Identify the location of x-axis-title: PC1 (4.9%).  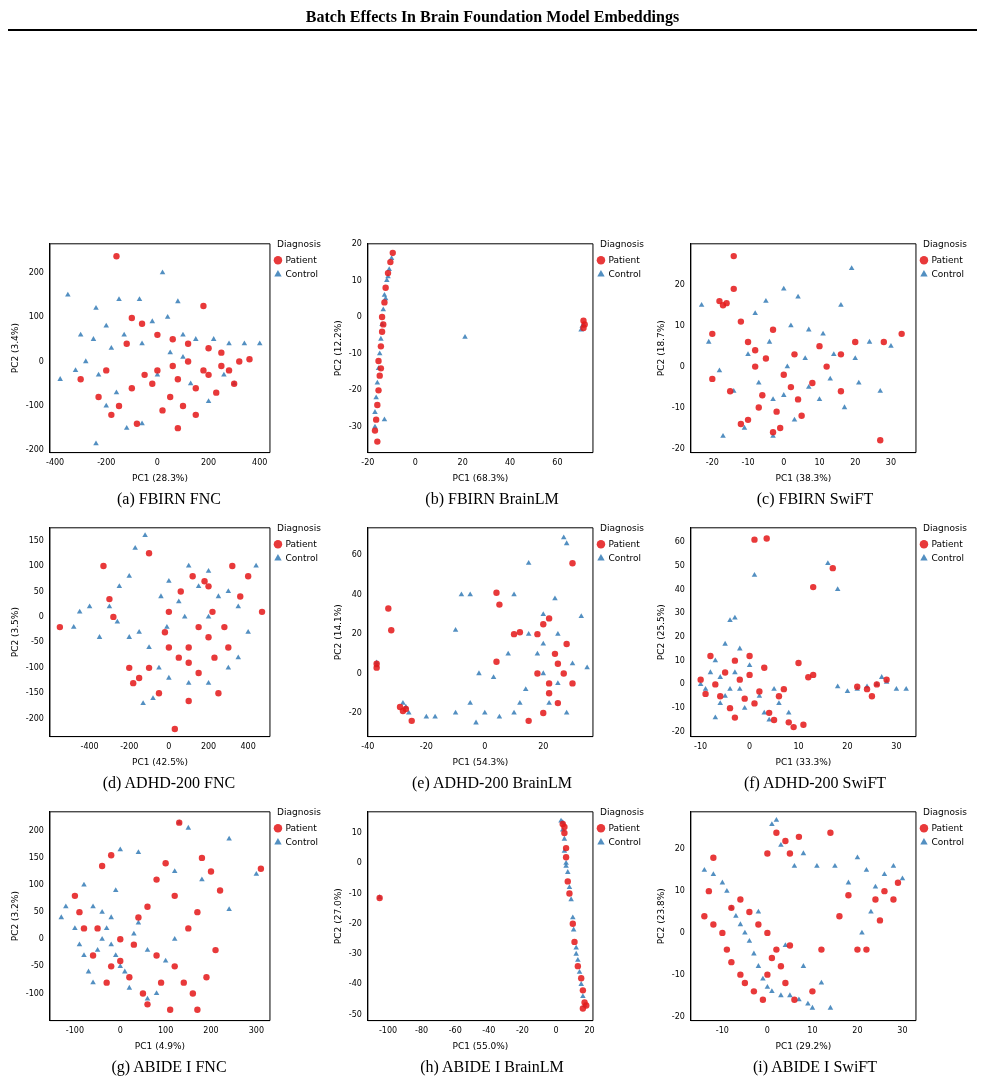
(160, 1045).